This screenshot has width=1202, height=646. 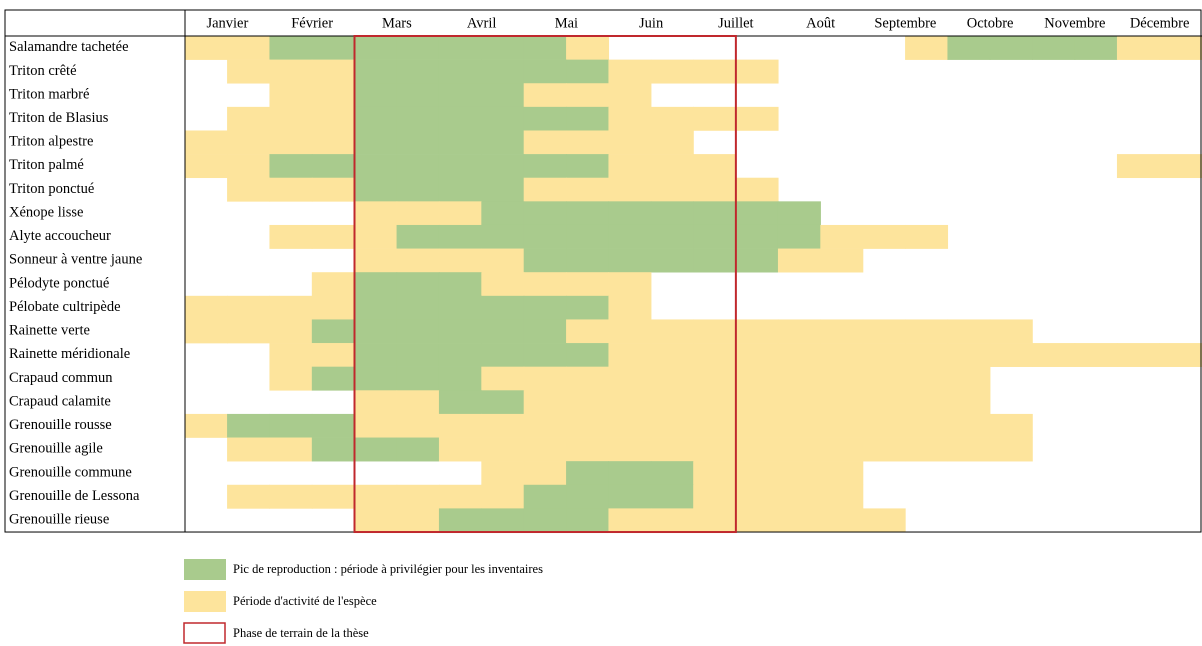 I want to click on month-label: Août, so click(x=820, y=23).